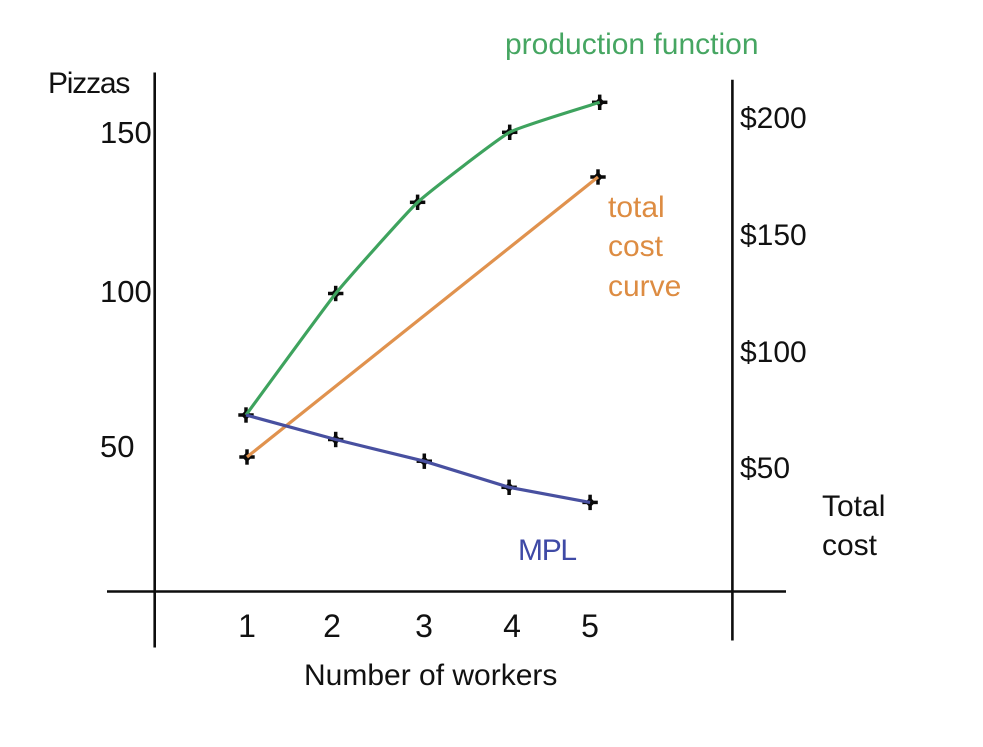 Image resolution: width=983 pixels, height=747 pixels. Describe the element at coordinates (632, 44) in the screenshot. I see `svg-text: production function` at that location.